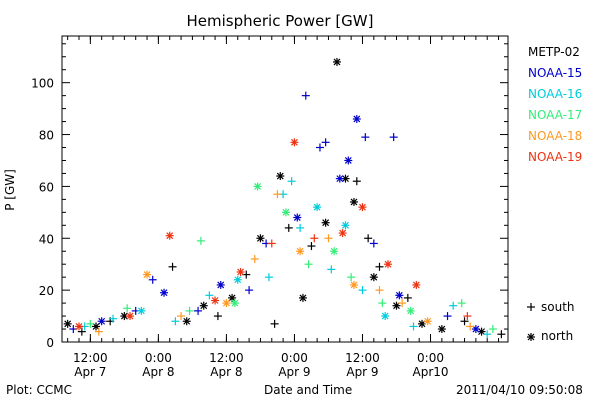 The height and width of the screenshot is (400, 600). I want to click on y-tick-label: 20, so click(46, 291).